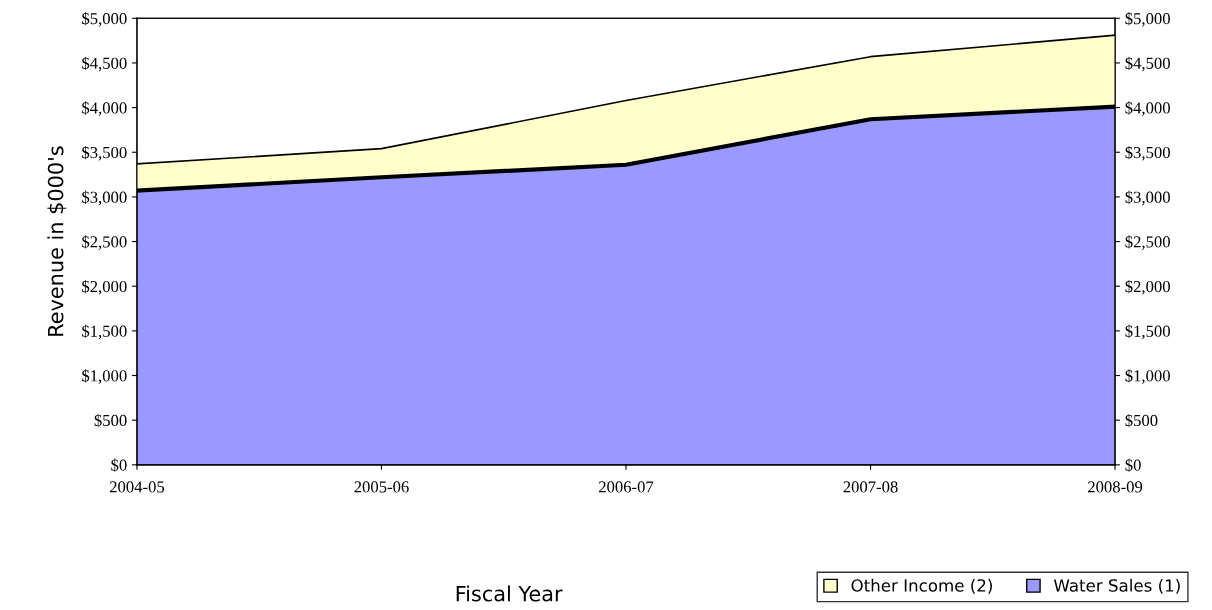 This screenshot has height=610, width=1212. I want to click on y-tick-label: $5,000, so click(104, 19).